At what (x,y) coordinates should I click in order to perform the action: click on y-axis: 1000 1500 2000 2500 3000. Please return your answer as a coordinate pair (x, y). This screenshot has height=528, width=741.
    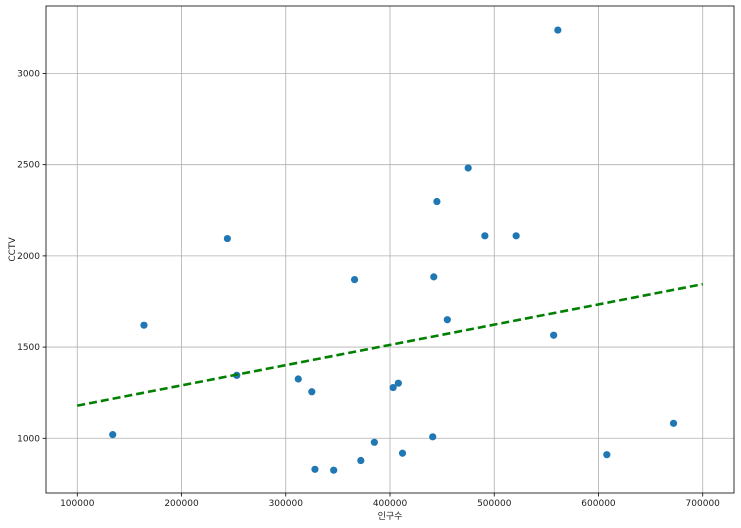
    Looking at the image, I should click on (31, 256).